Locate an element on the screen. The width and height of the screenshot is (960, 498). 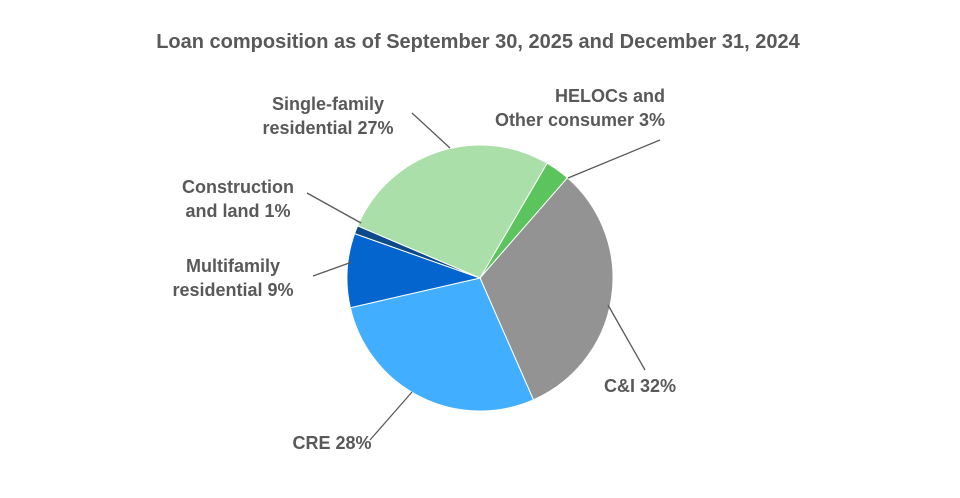
slice-label-line: C&I 32% is located at coordinates (640, 386).